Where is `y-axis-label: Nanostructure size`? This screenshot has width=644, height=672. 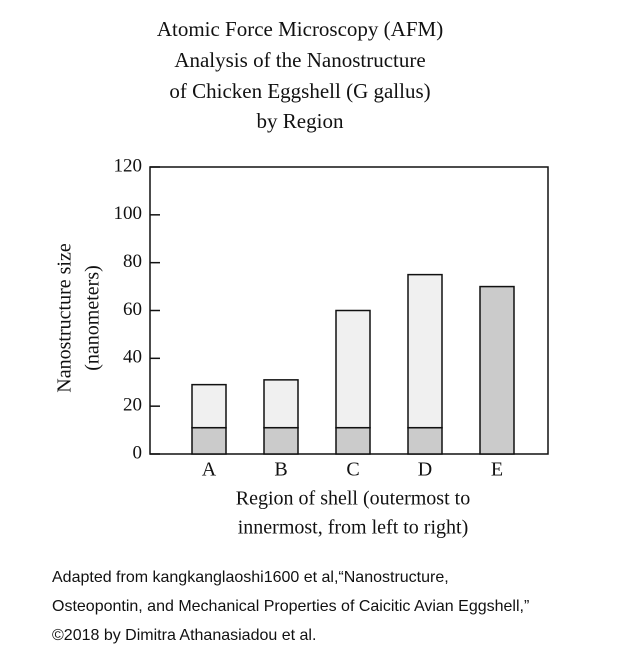 y-axis-label: Nanostructure size is located at coordinates (65, 318).